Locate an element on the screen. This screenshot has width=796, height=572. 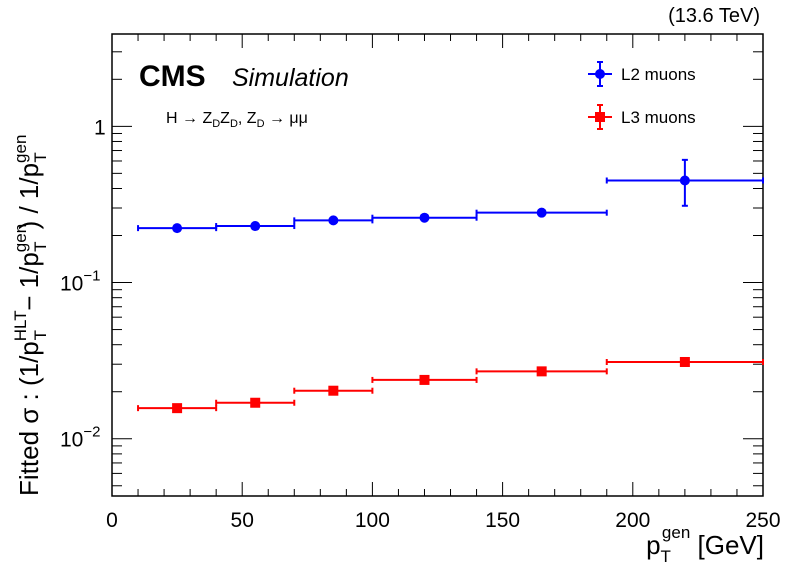
legend-label: L3 muons is located at coordinates (658, 117).